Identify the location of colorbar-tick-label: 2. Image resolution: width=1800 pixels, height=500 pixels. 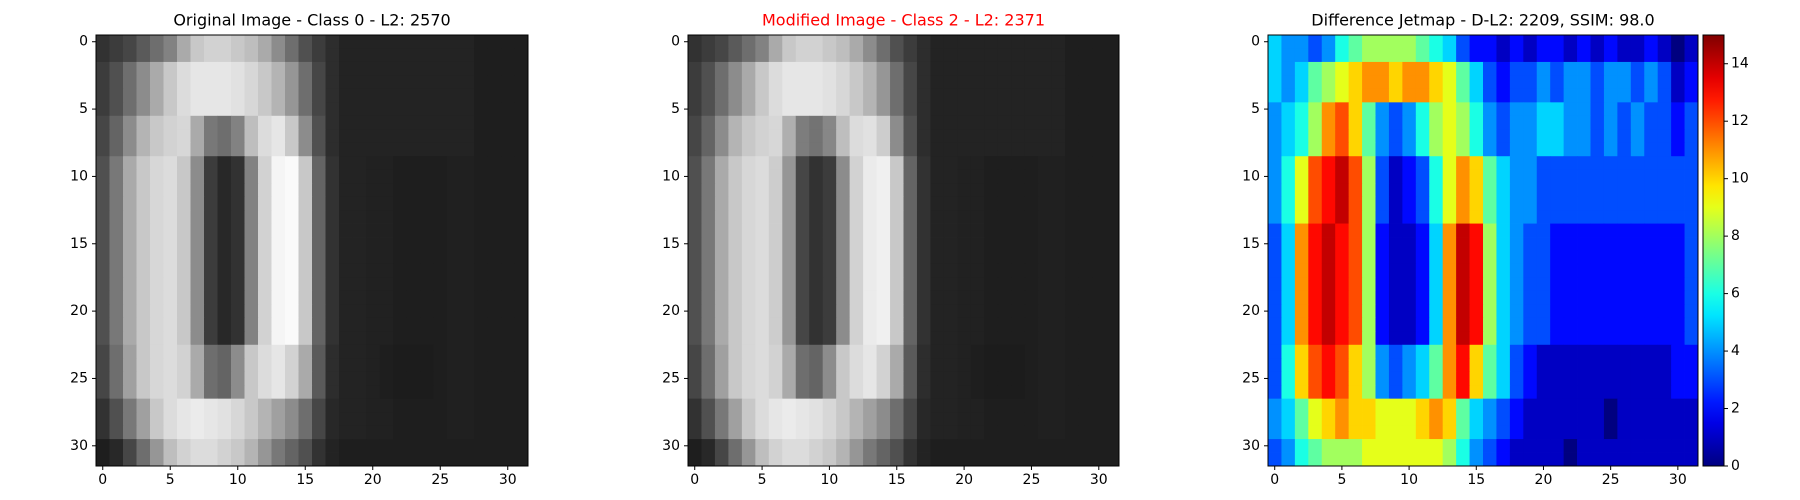
(1735, 409).